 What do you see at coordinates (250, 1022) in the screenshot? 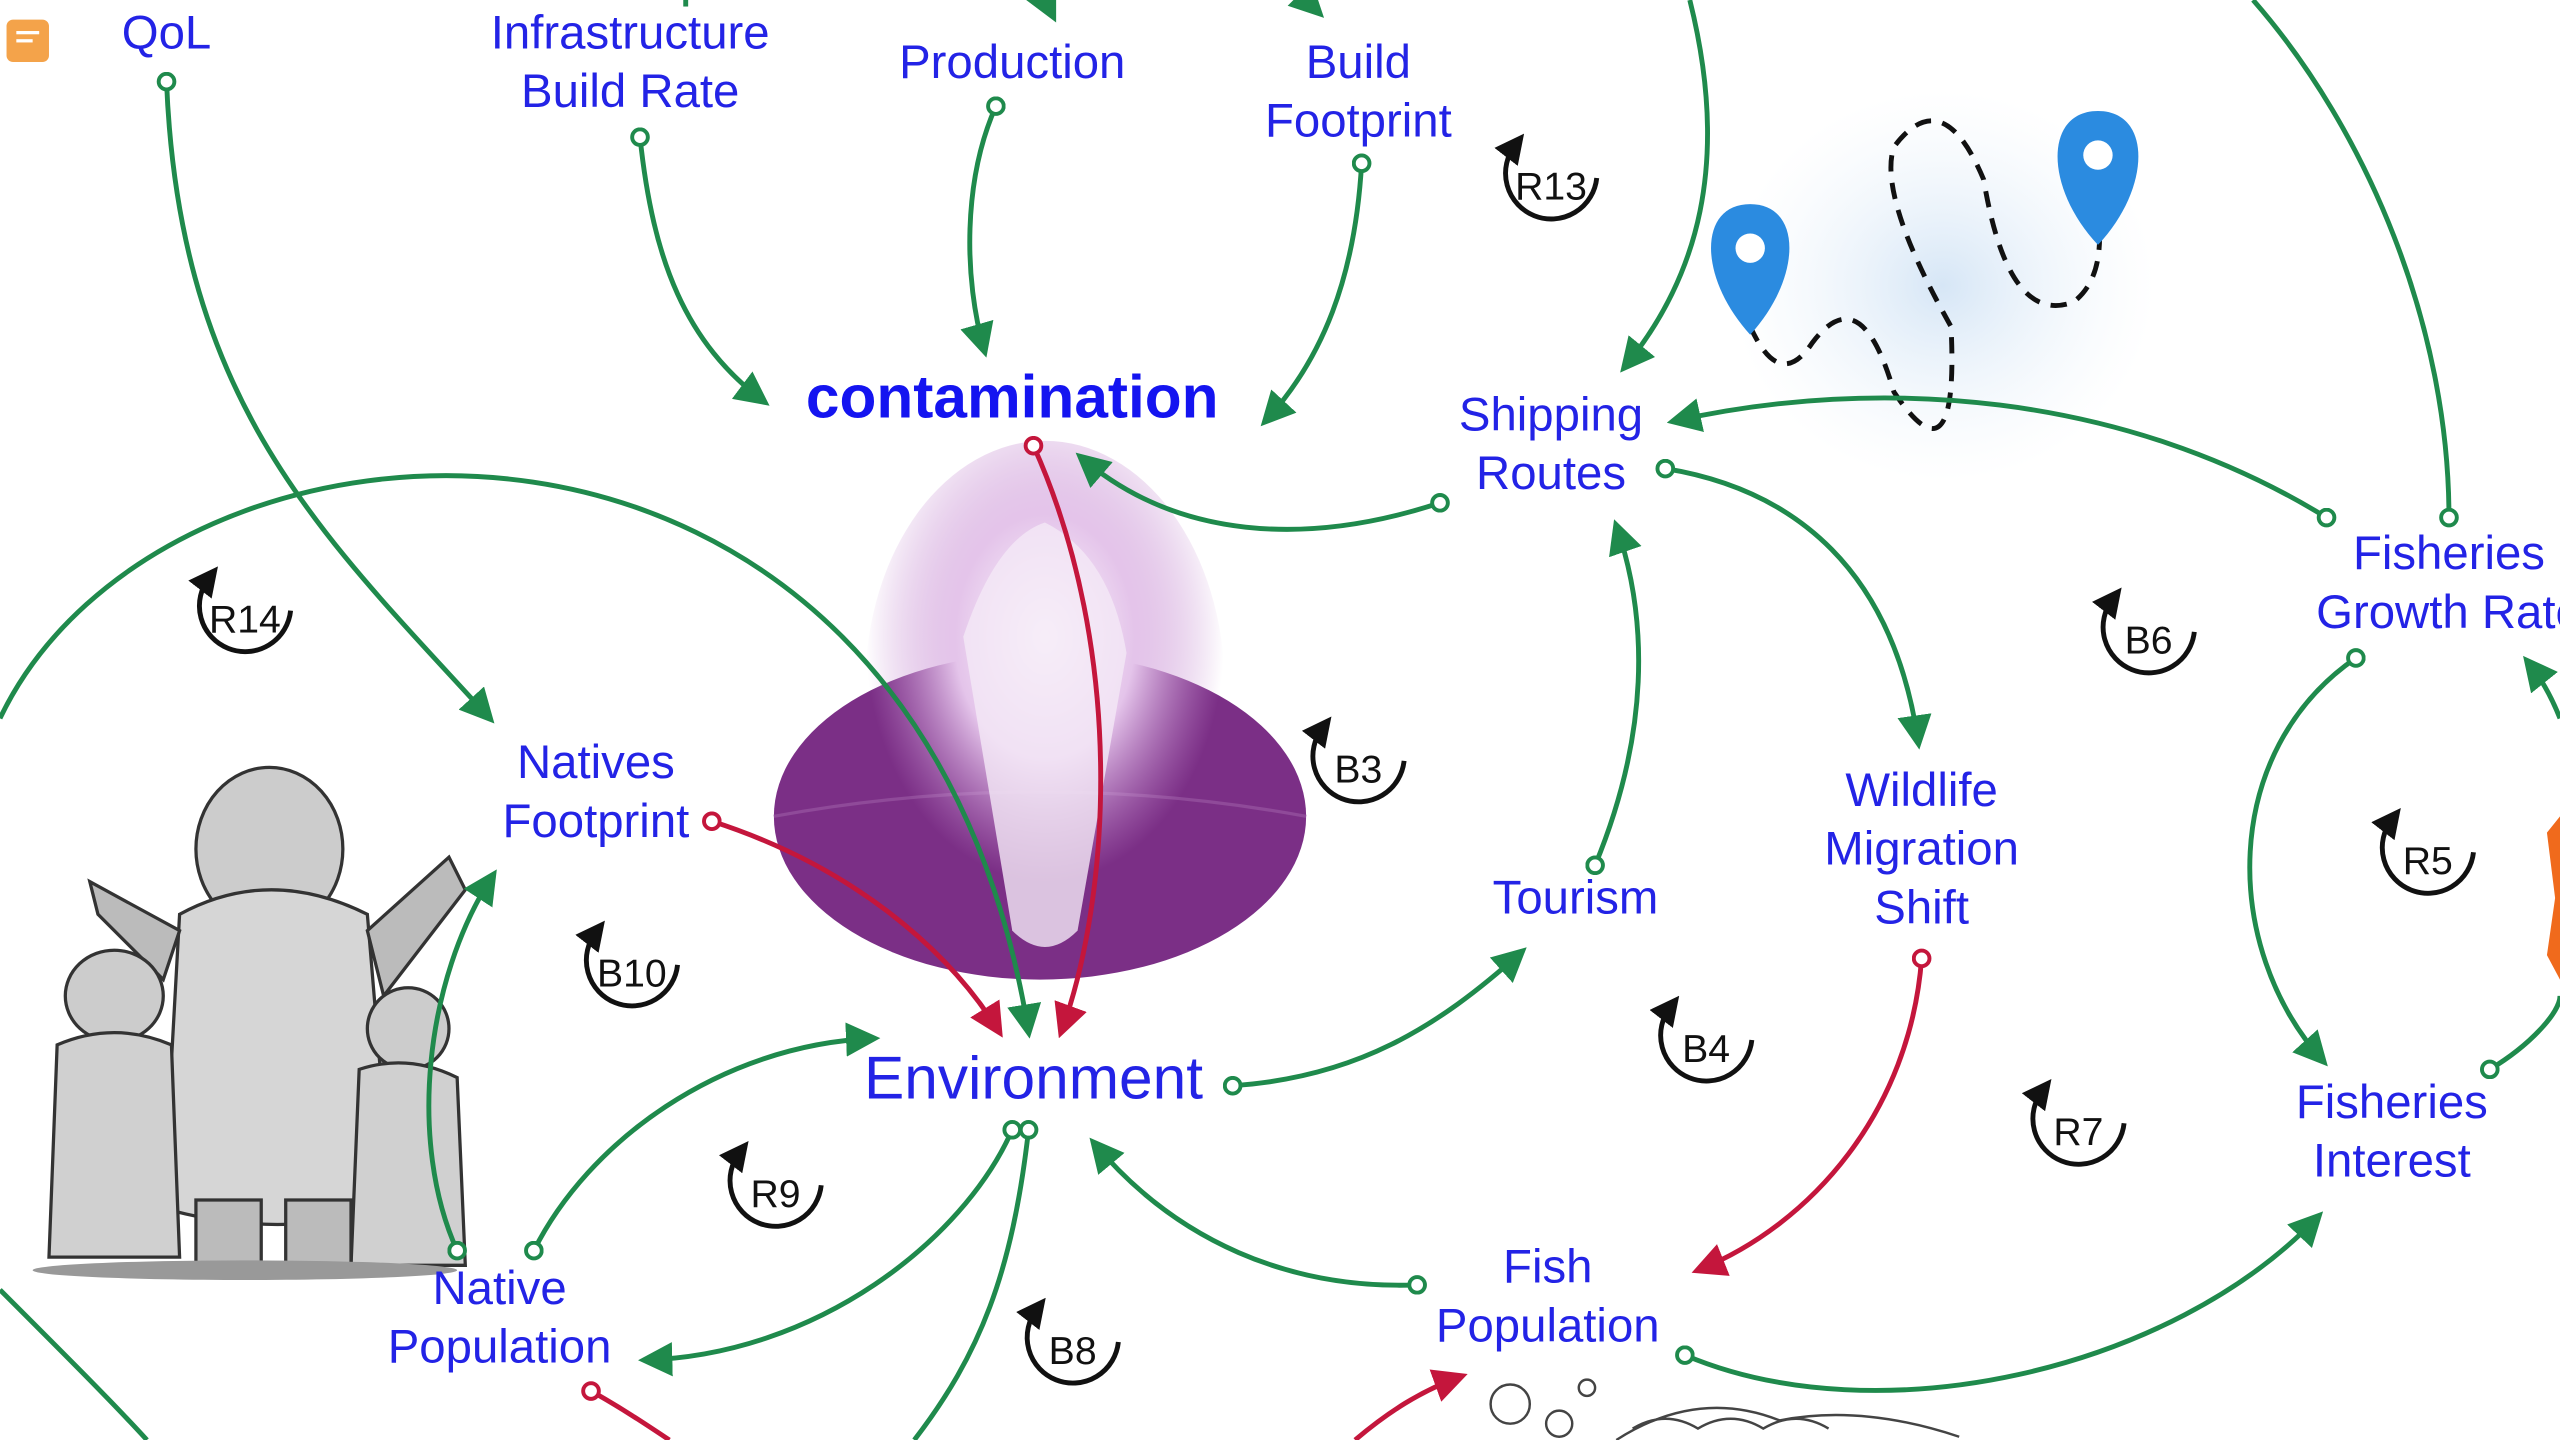
I see `natives-illustration` at bounding box center [250, 1022].